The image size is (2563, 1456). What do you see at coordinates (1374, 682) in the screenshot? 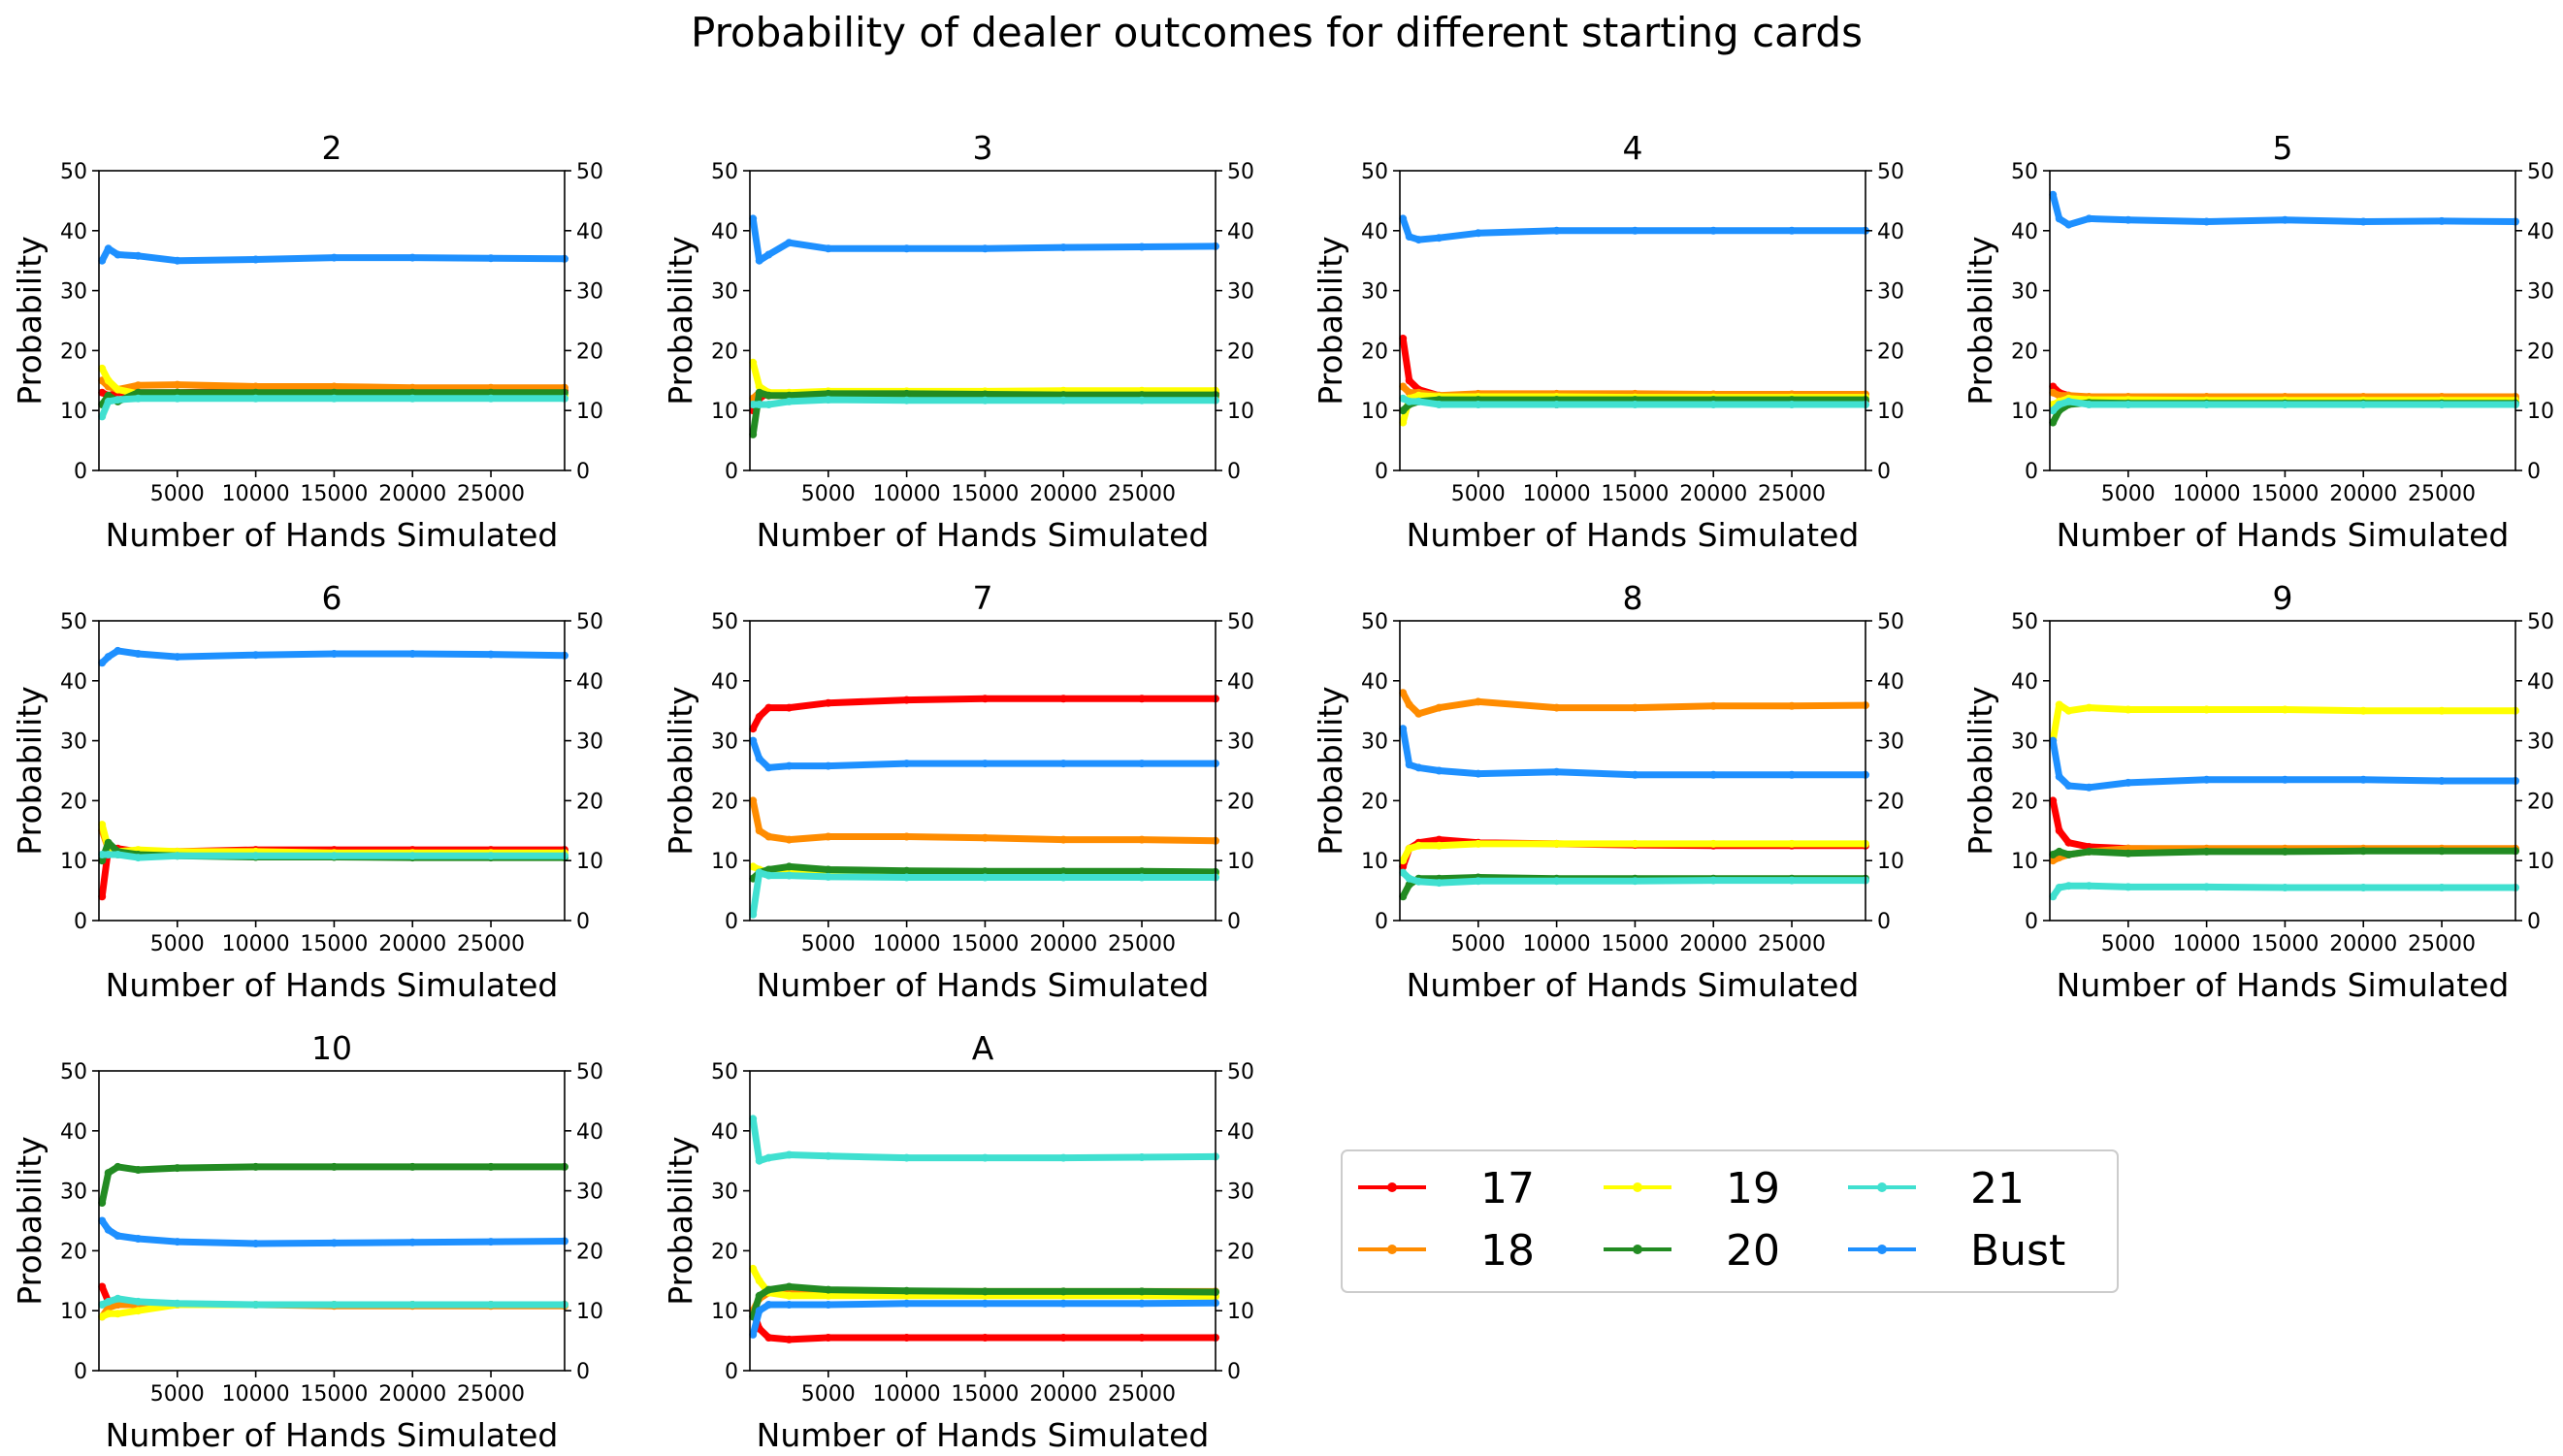
I see `panel-8-ytick-label-left: 40` at bounding box center [1374, 682].